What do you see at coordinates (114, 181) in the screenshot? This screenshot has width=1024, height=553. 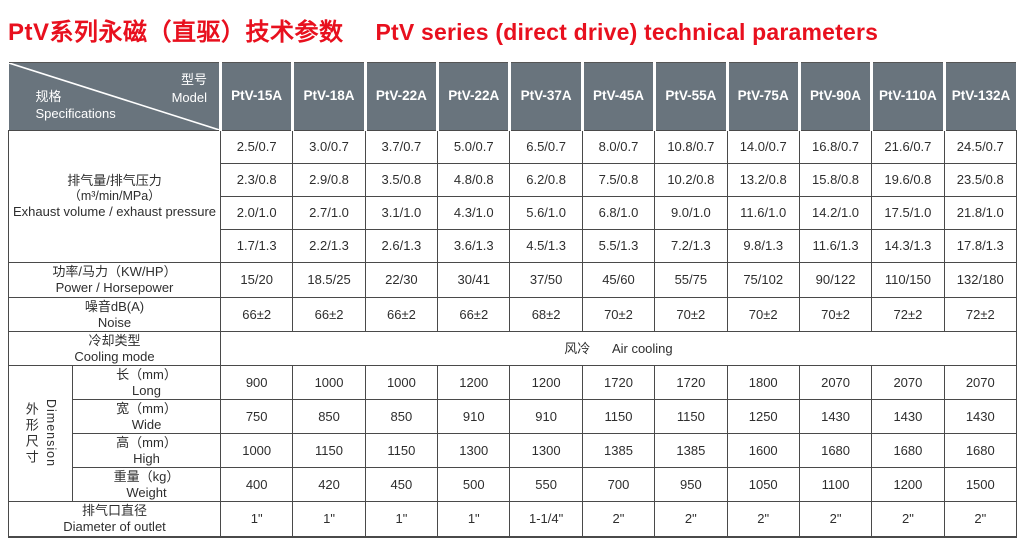 I see `exhaust-label-zh: 排气量/排气压力` at bounding box center [114, 181].